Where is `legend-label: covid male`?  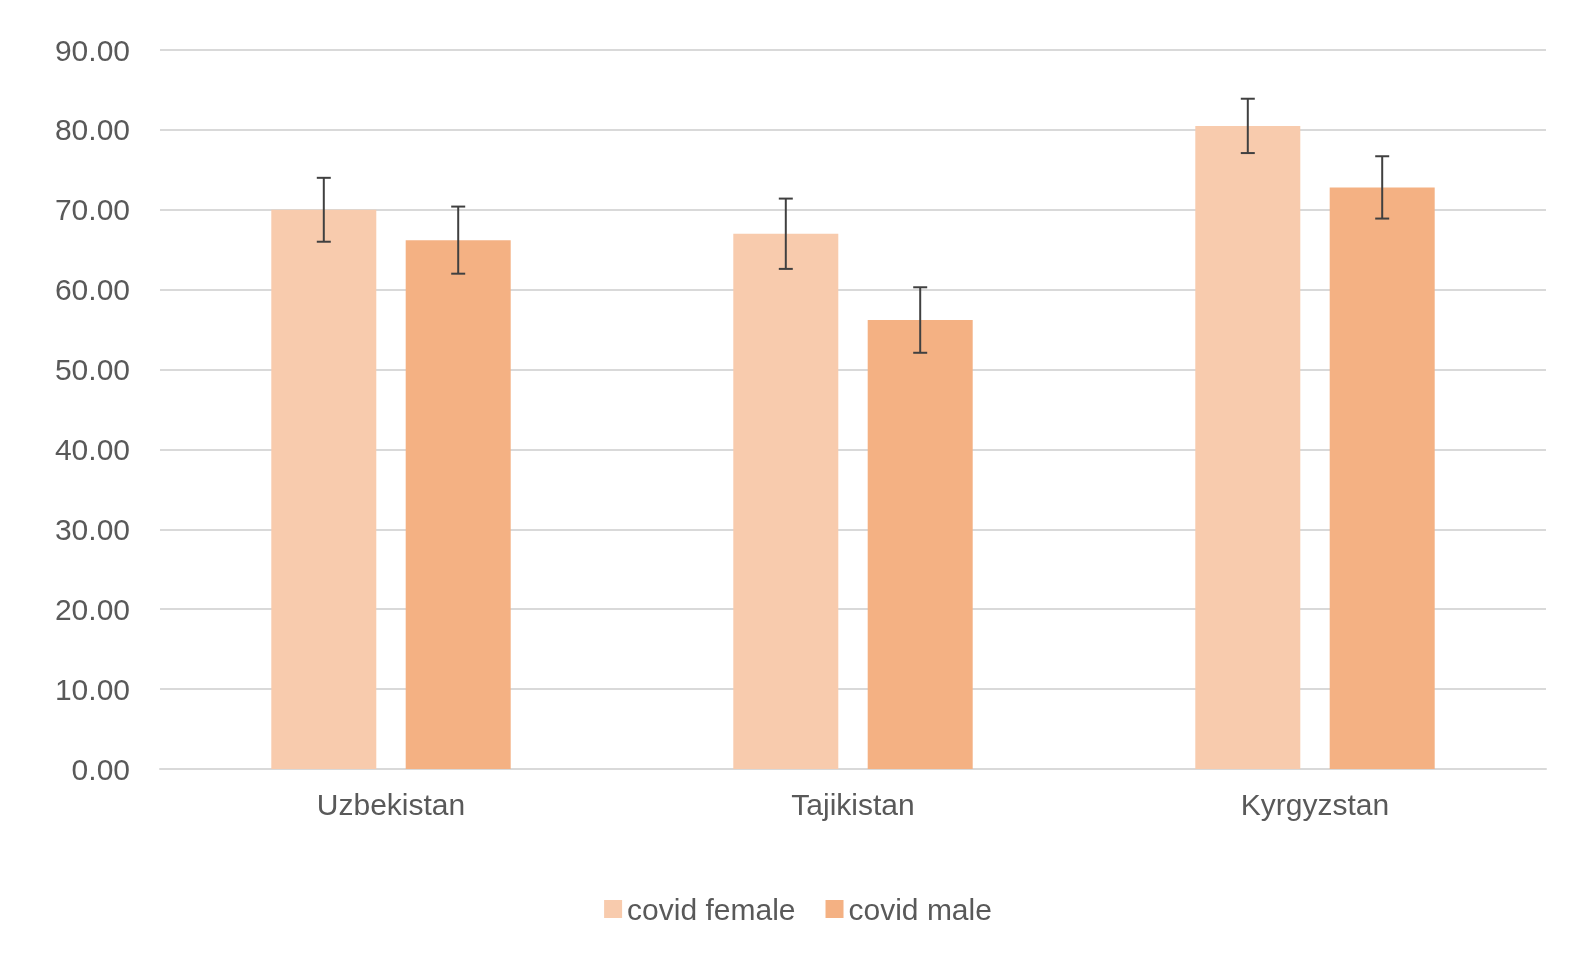 legend-label: covid male is located at coordinates (920, 909).